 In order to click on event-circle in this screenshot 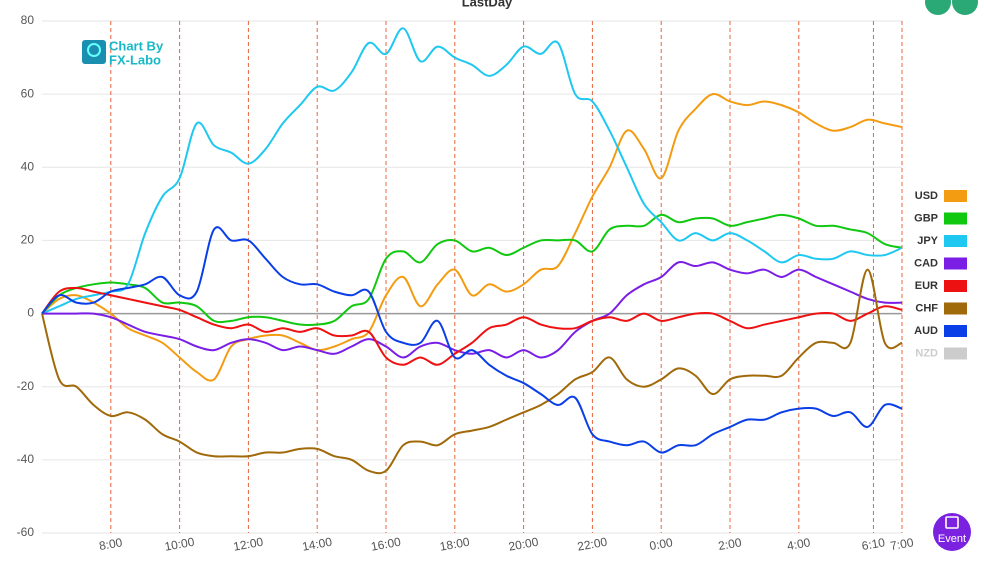, I will do `click(952, 532)`.